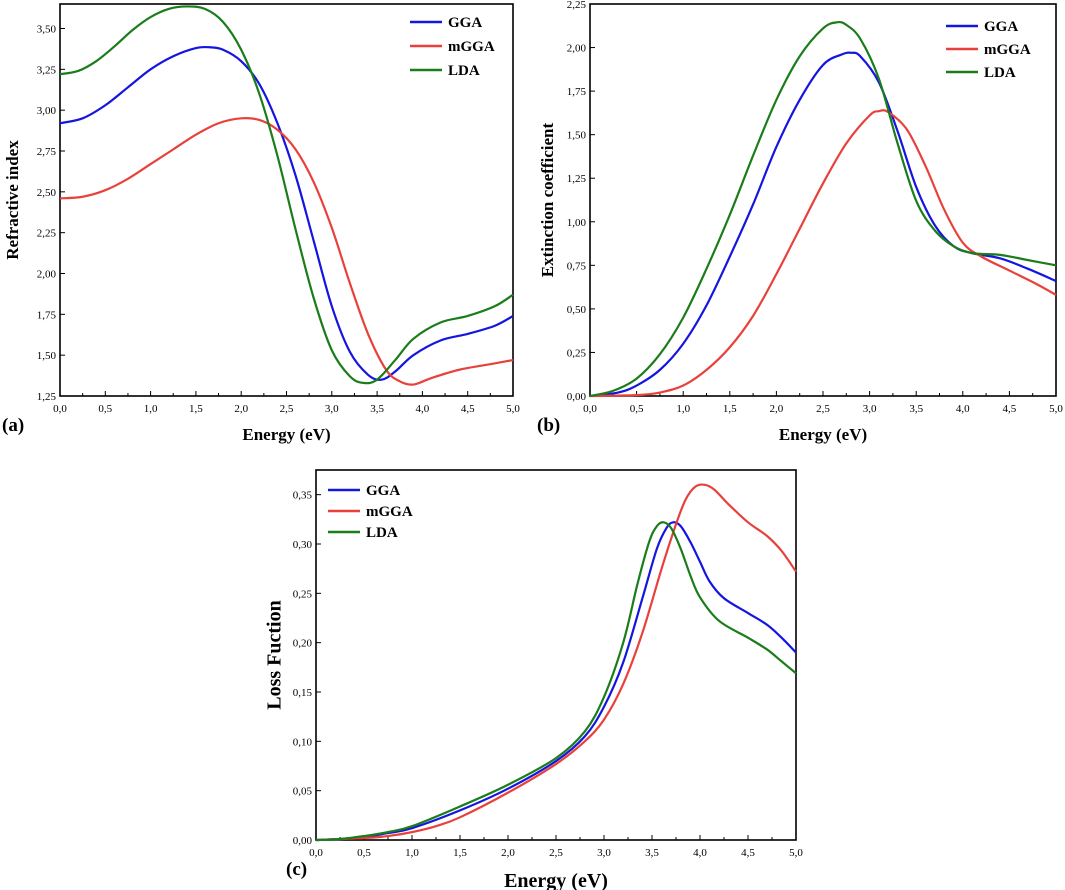 The height and width of the screenshot is (890, 1065). What do you see at coordinates (577, 310) in the screenshot?
I see `y-tick-label: 0,50` at bounding box center [577, 310].